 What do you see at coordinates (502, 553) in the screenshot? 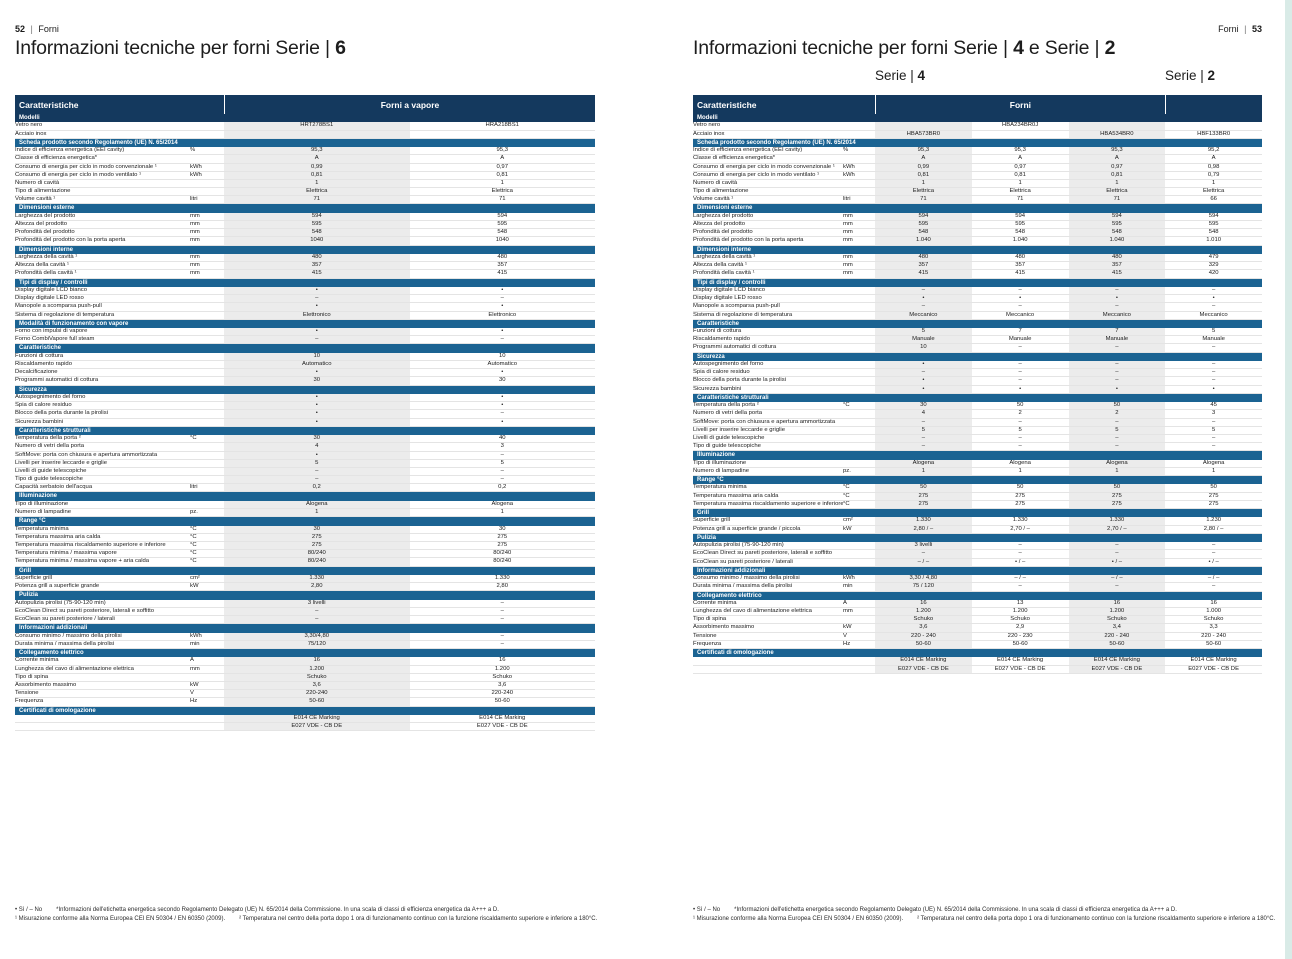
I see `spec-value: 80/240` at bounding box center [502, 553].